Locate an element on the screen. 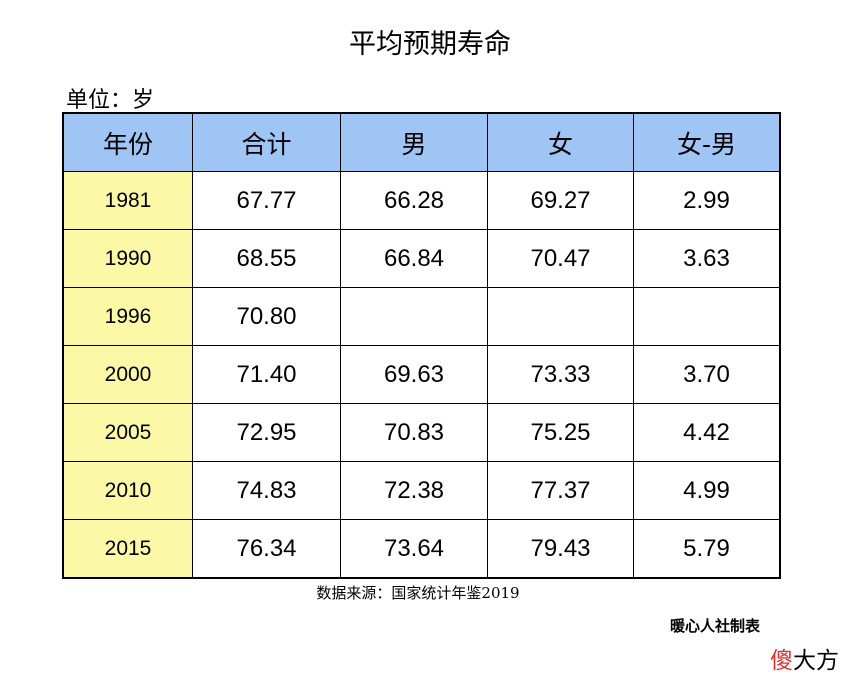  table-row: 2010 74.83 72.38 77.37 4.99 is located at coordinates (421, 490).